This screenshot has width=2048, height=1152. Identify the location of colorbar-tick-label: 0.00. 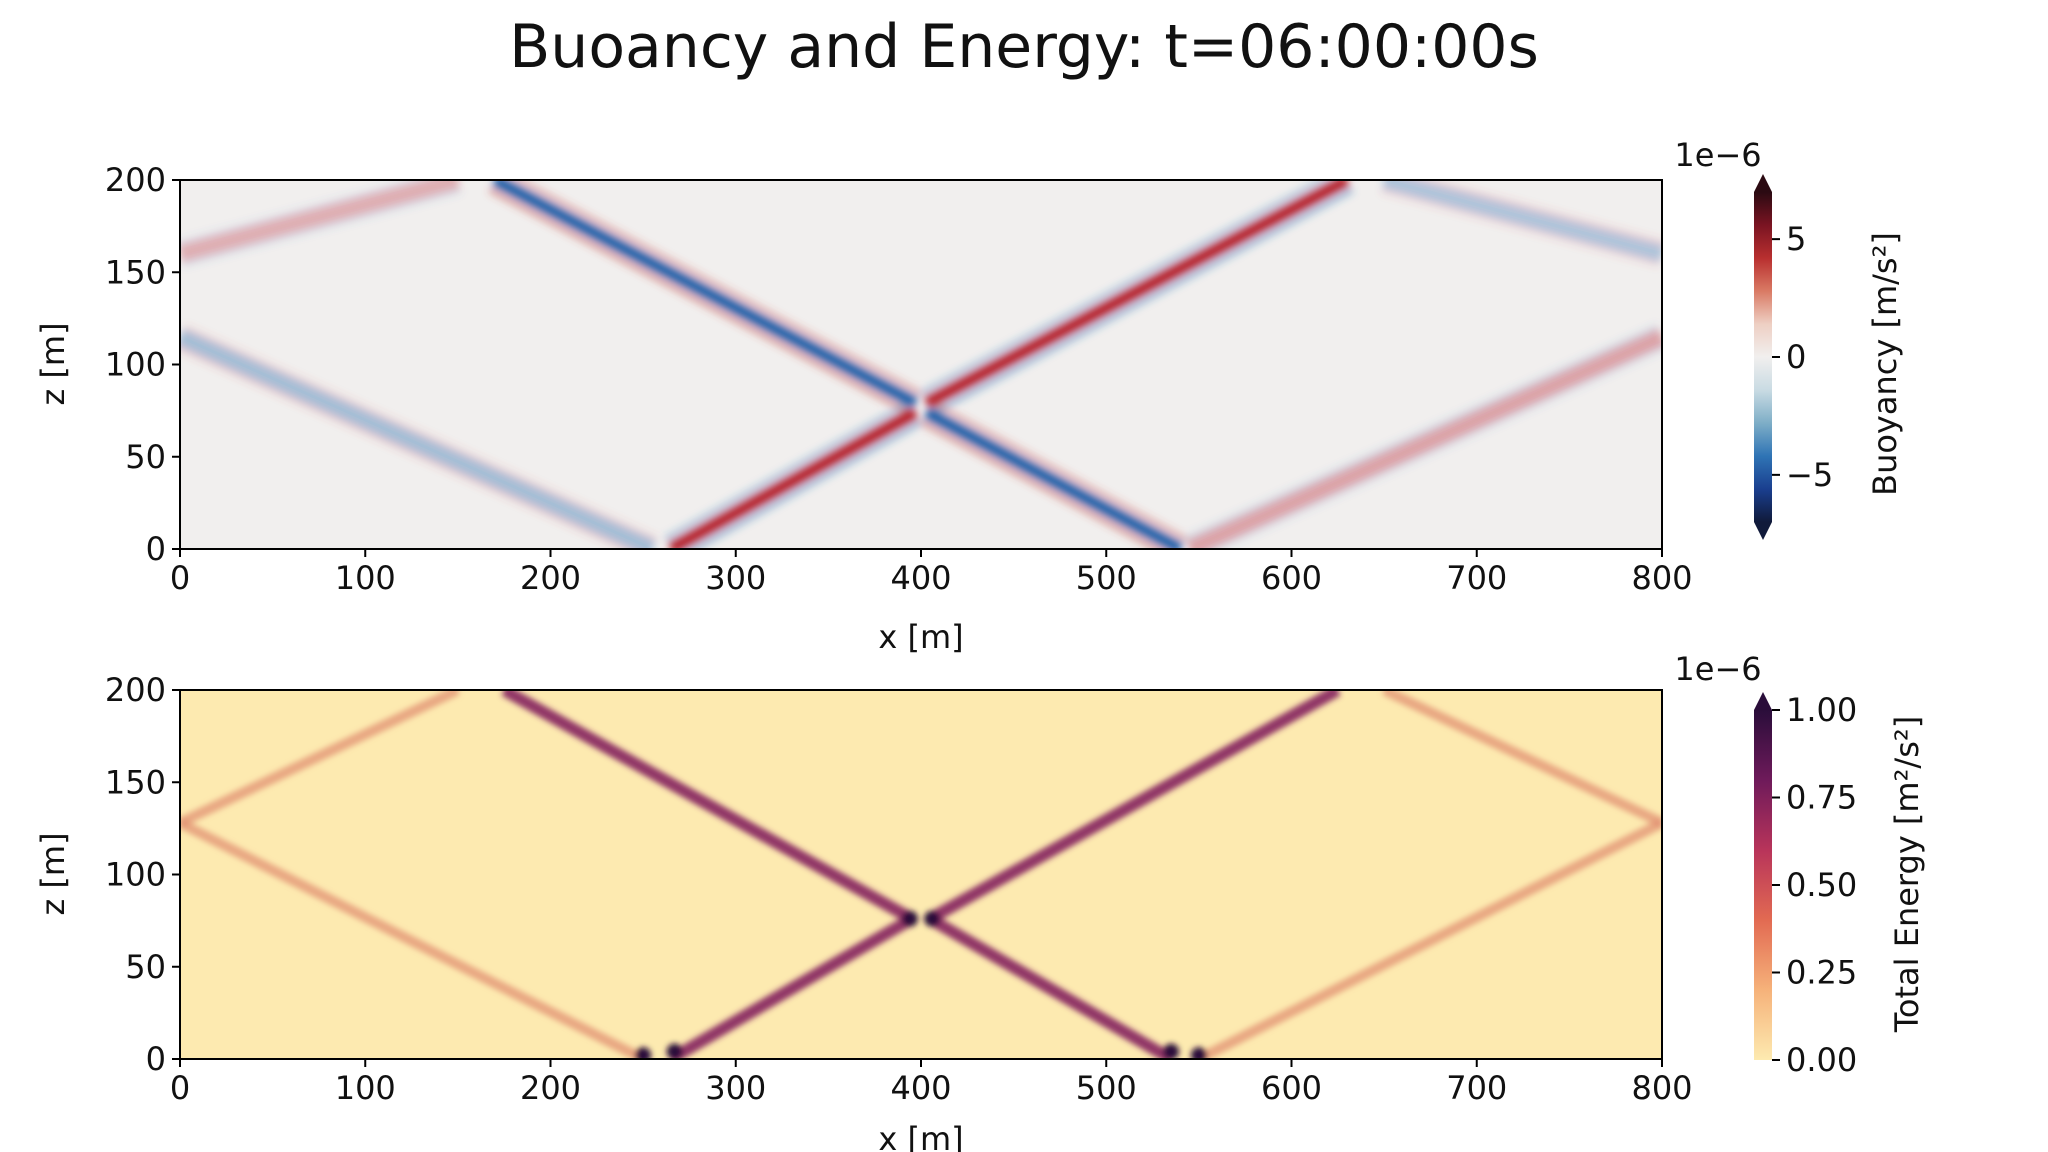
(1821, 1060).